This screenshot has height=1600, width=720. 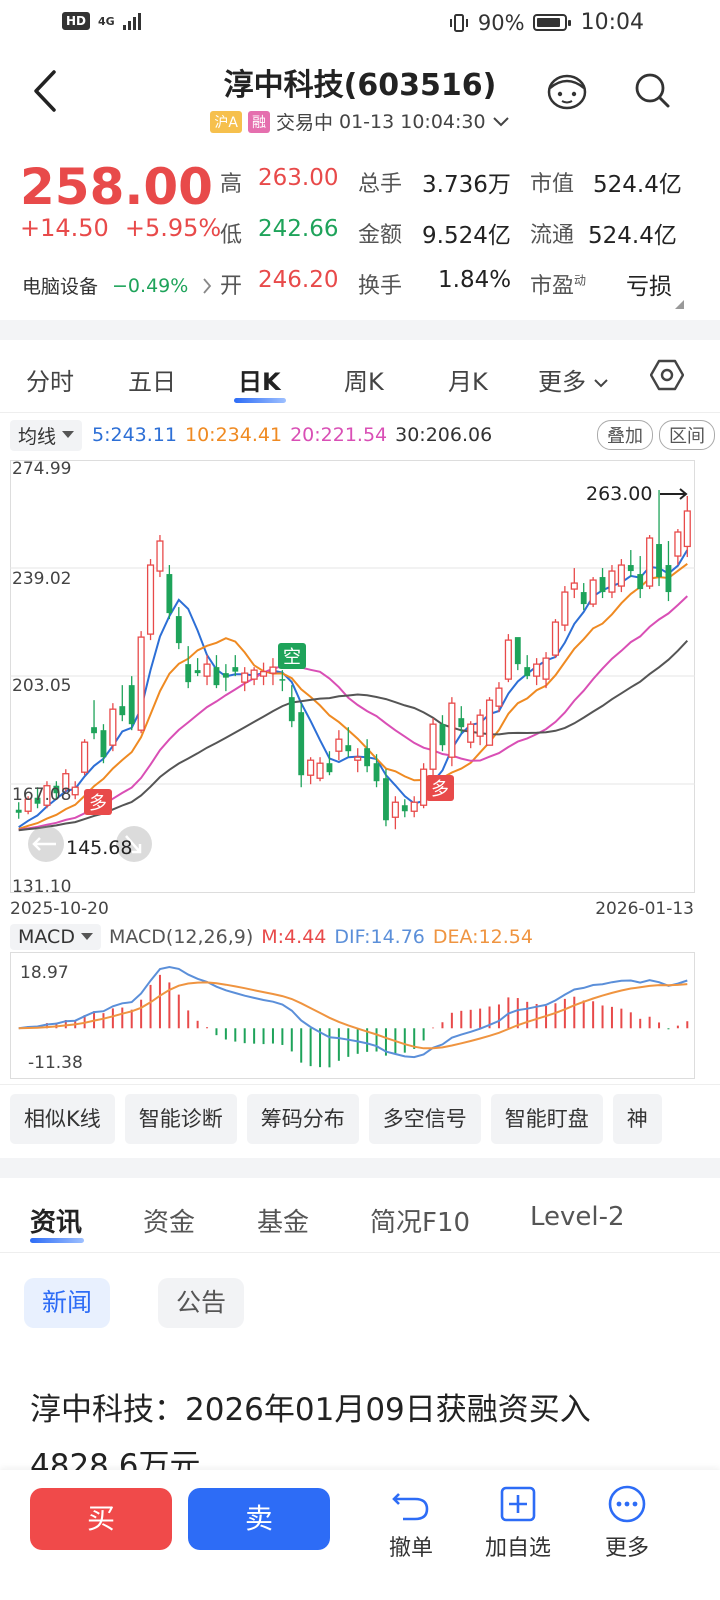 I want to click on ma30-line, so click(x=353, y=736).